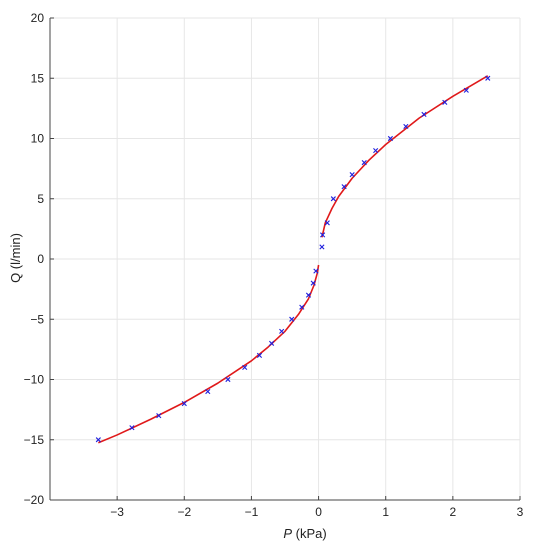 The height and width of the screenshot is (550, 540). Describe the element at coordinates (38, 78) in the screenshot. I see `y-tick-label: 15` at that location.